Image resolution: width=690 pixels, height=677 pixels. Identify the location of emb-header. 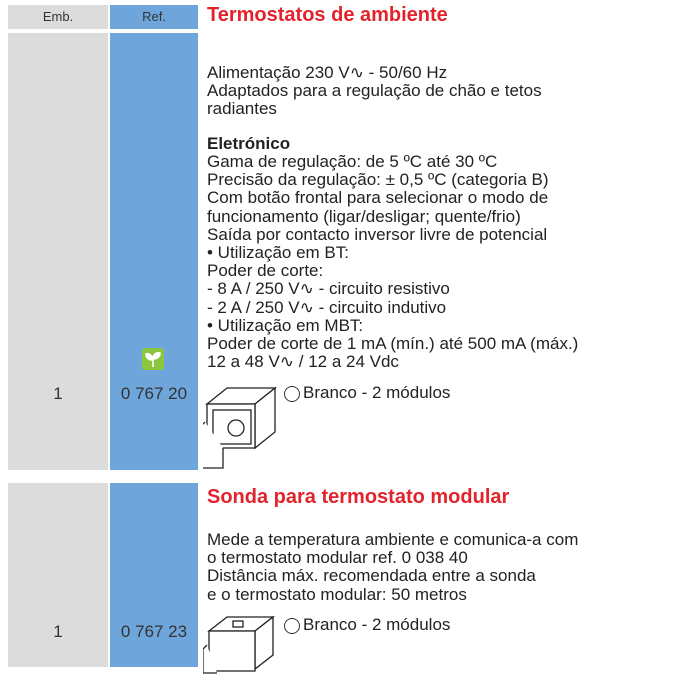
(58, 17).